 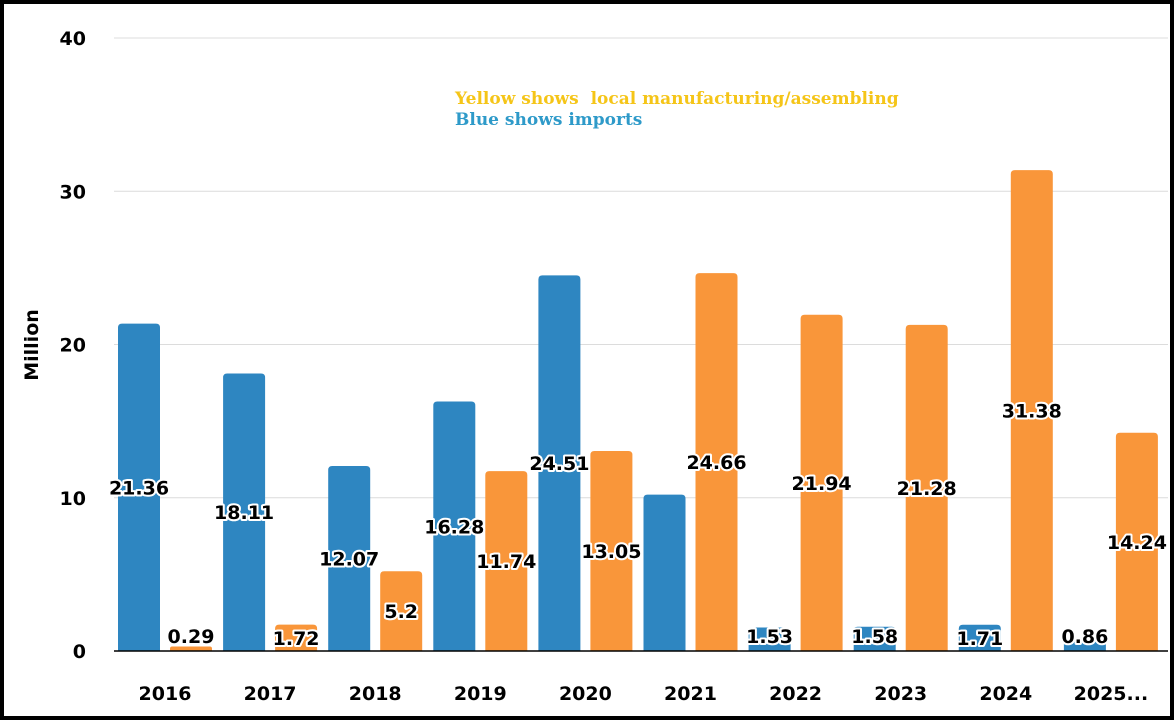 I want to click on bar-local-2017, so click(x=296, y=637).